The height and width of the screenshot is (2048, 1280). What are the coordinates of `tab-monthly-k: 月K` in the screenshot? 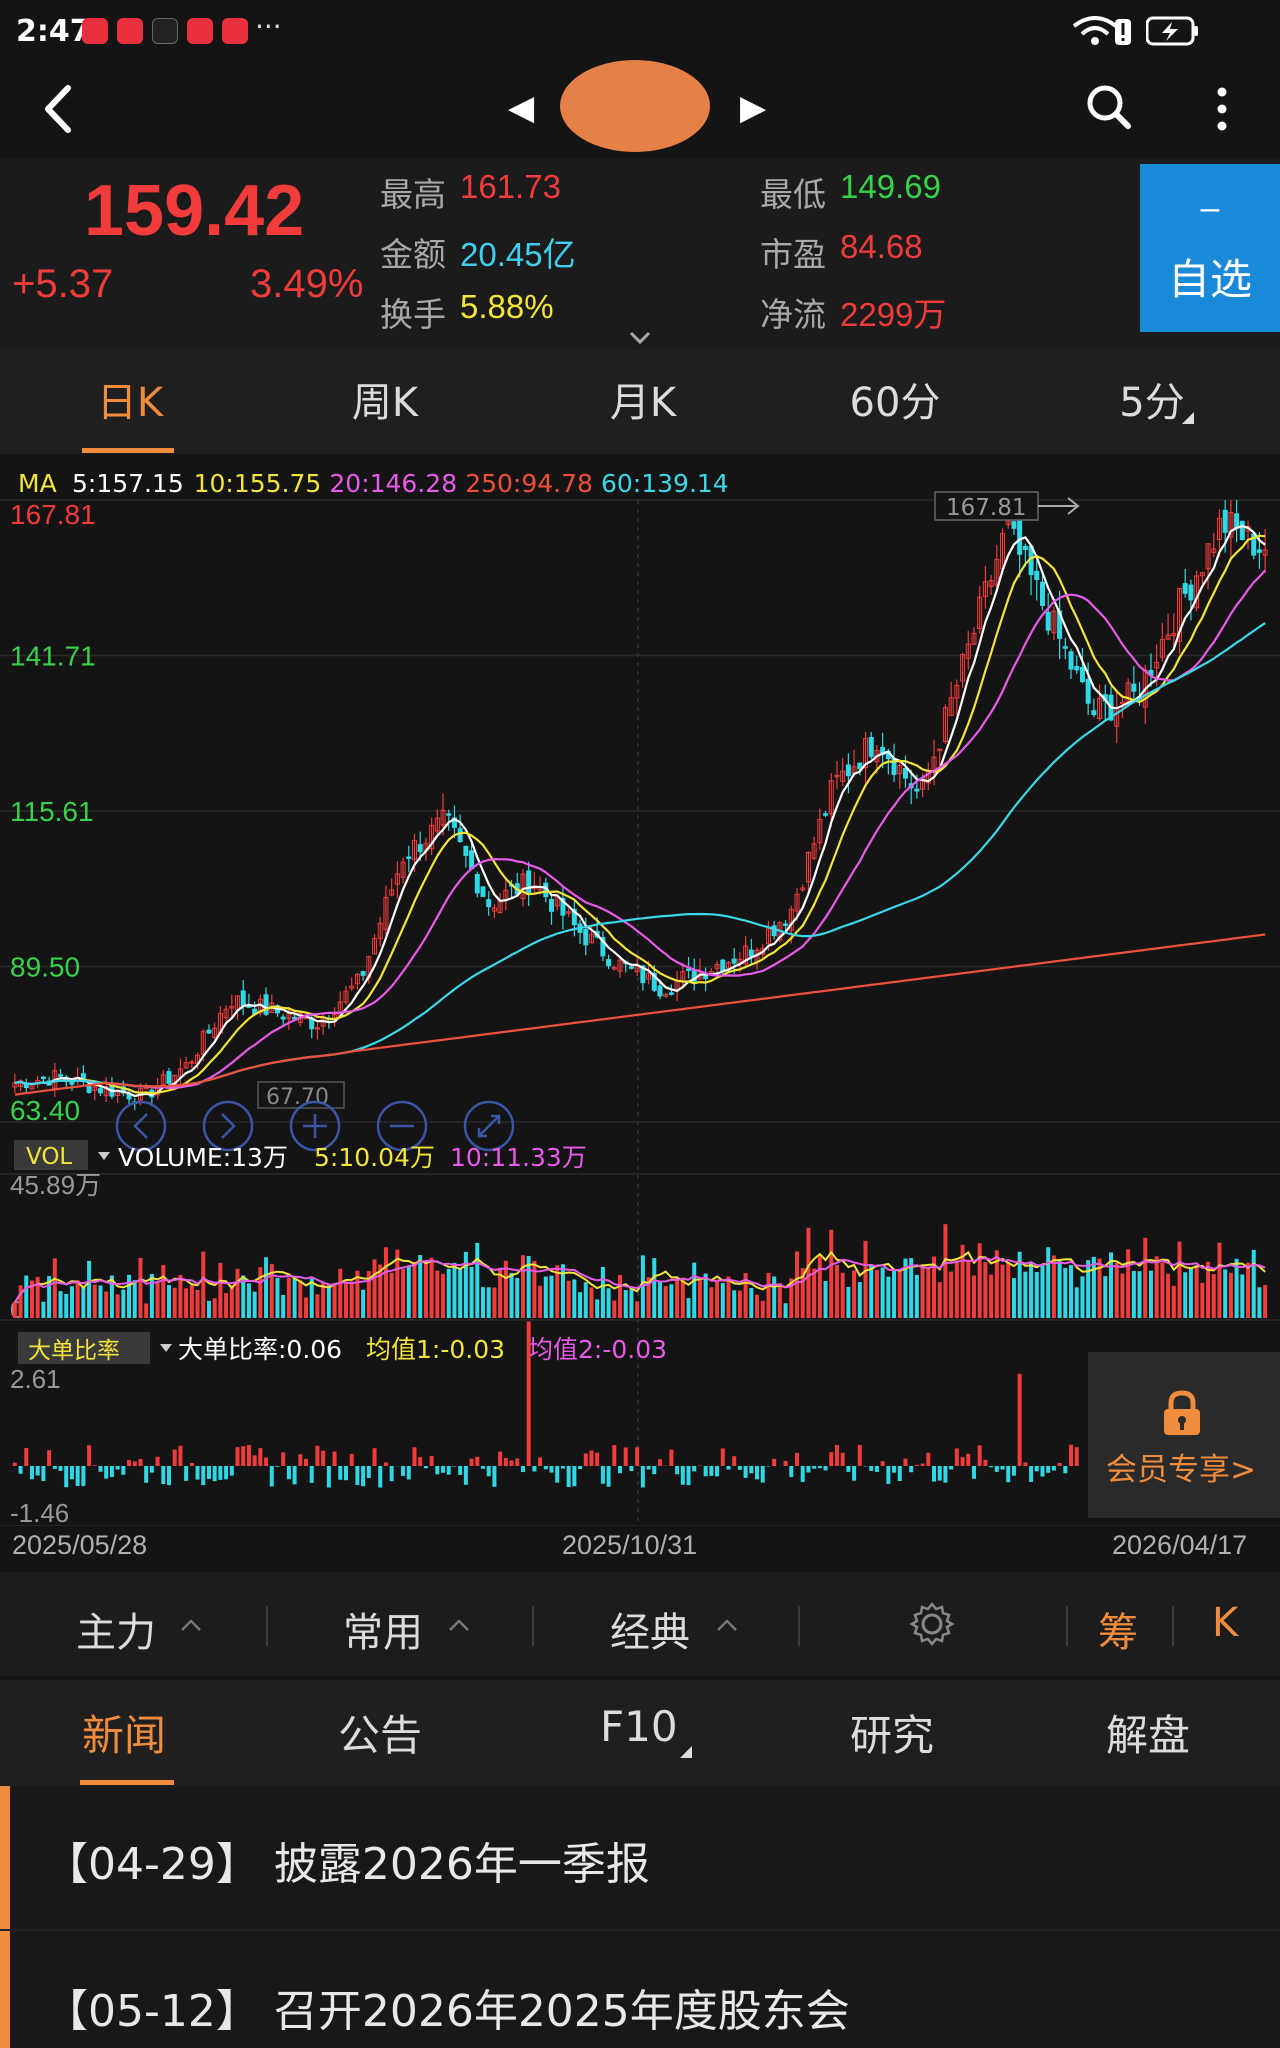 It's located at (643, 403).